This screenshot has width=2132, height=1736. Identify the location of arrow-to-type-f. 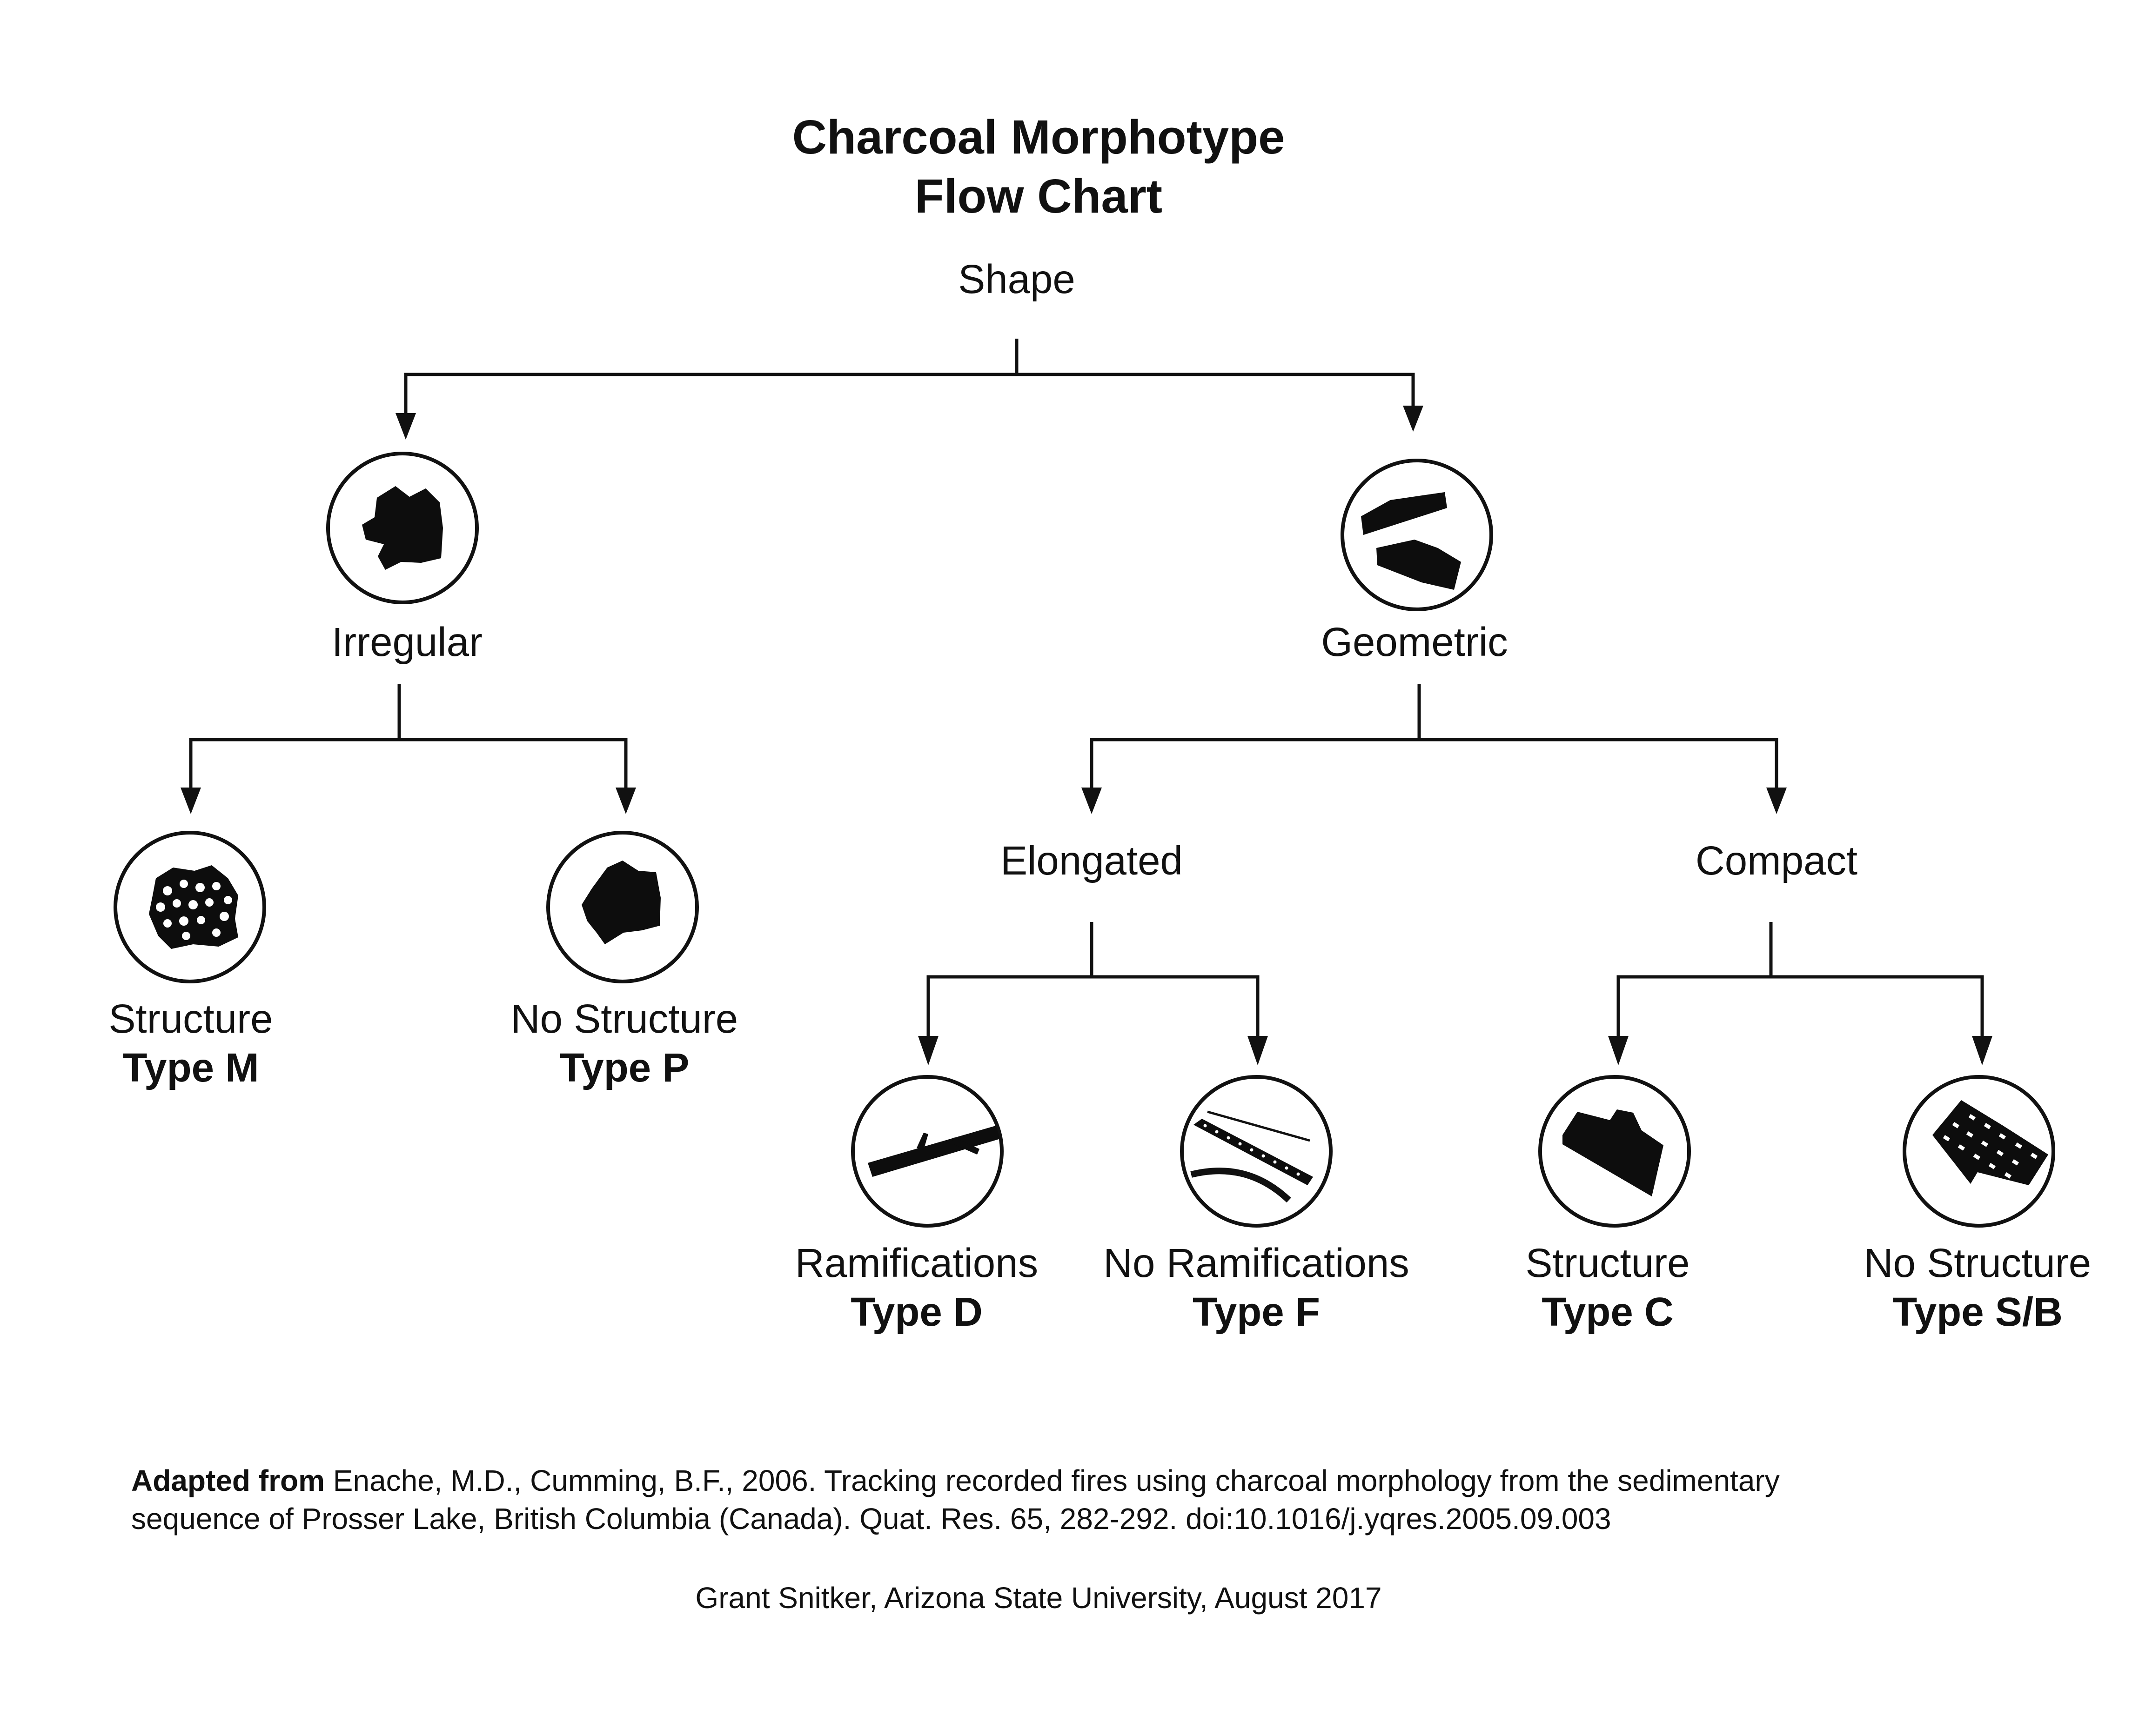
(1258, 1050).